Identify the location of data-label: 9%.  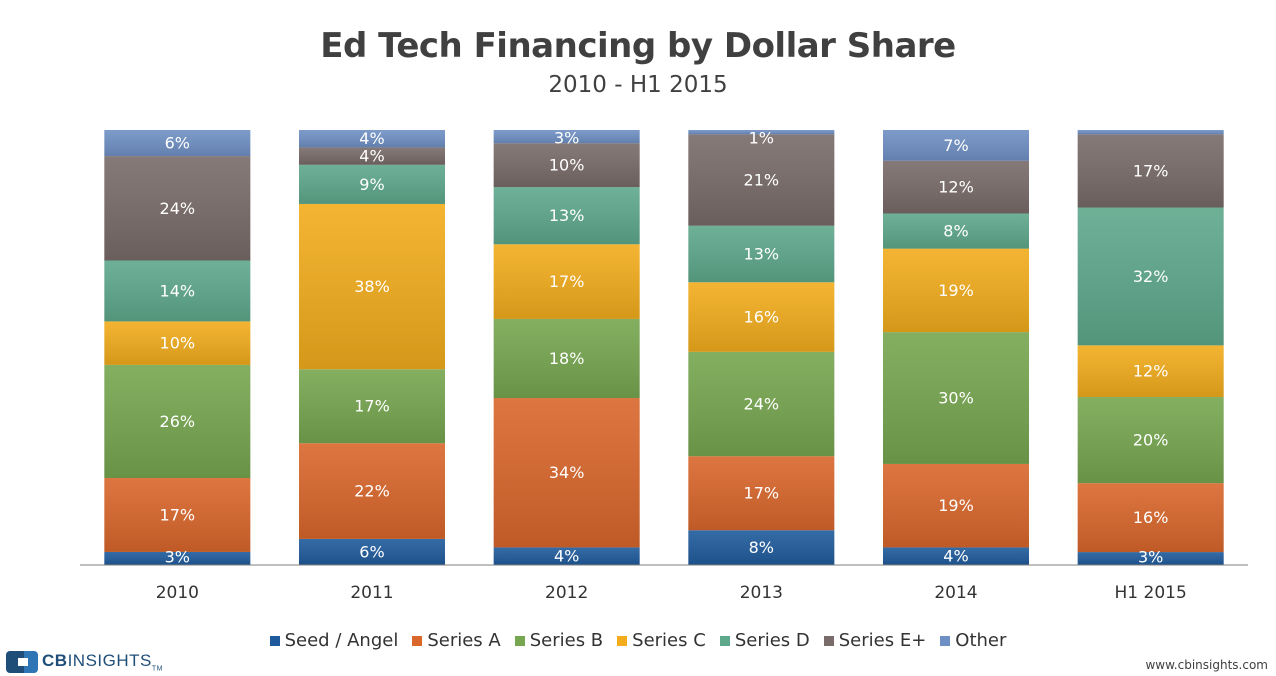
(371, 184).